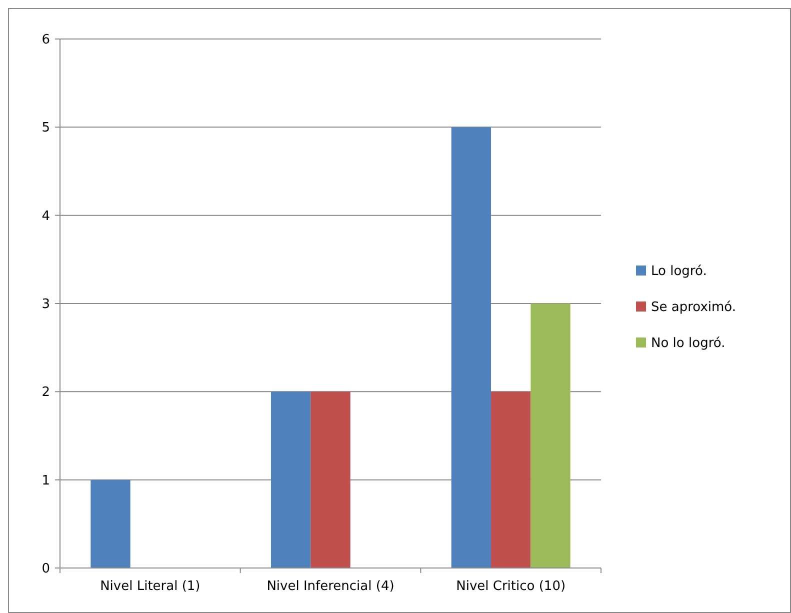 This screenshot has height=613, width=791. What do you see at coordinates (46, 392) in the screenshot?
I see `y-tick-label: 2` at bounding box center [46, 392].